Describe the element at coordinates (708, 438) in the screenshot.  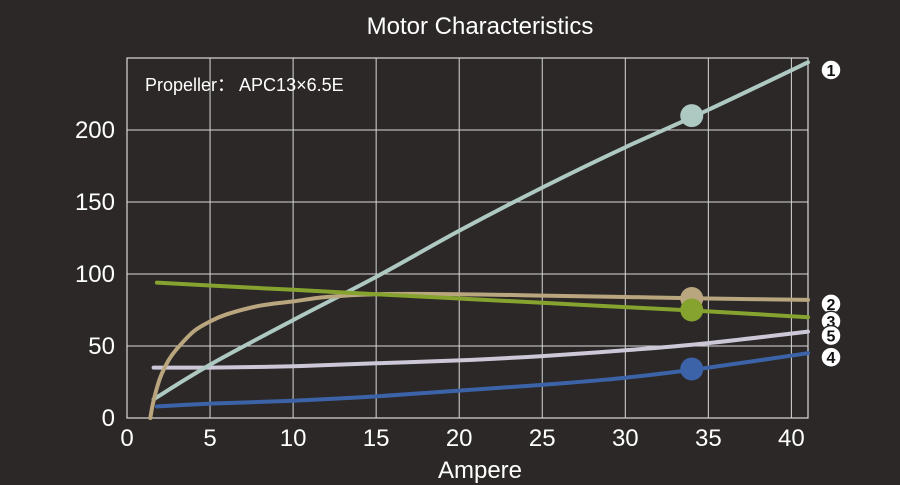
I see `x-tick-label: 35` at that location.